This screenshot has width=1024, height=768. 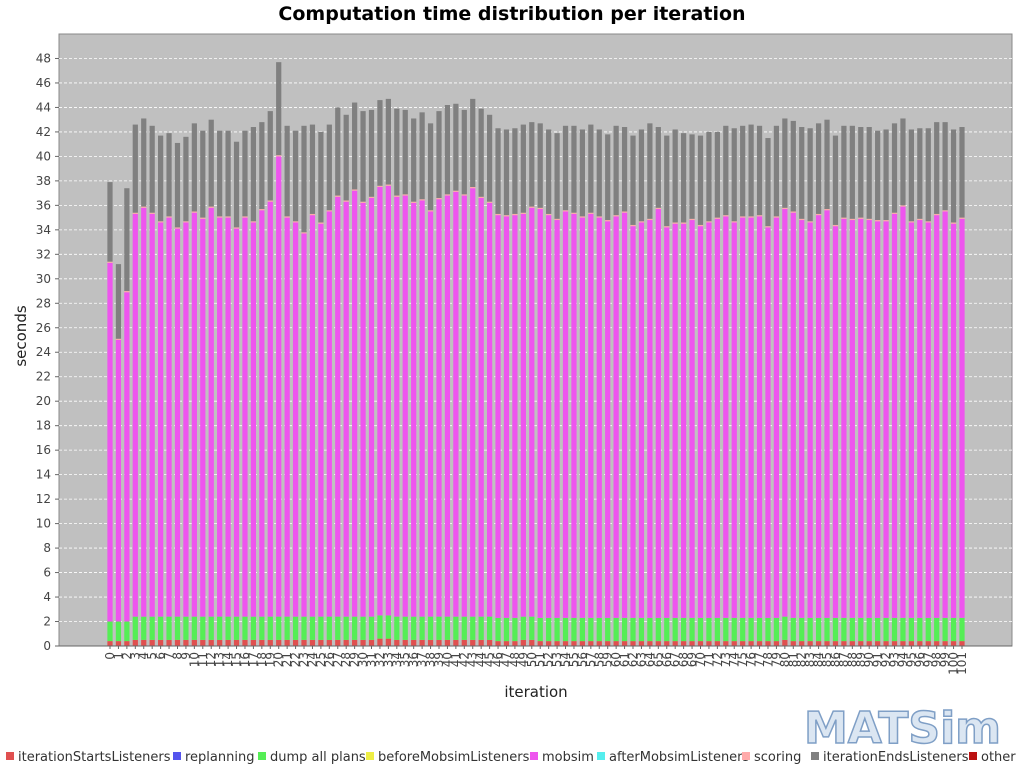 I want to click on x-tick-label: 34, so click(x=397, y=659).